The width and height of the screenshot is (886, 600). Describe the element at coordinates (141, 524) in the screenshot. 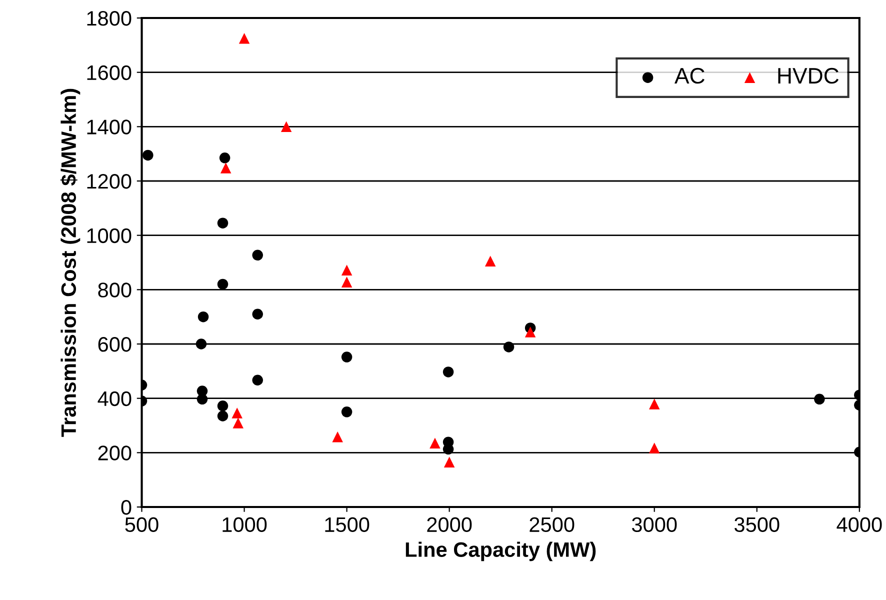

I see `x-tick-label: 500` at that location.